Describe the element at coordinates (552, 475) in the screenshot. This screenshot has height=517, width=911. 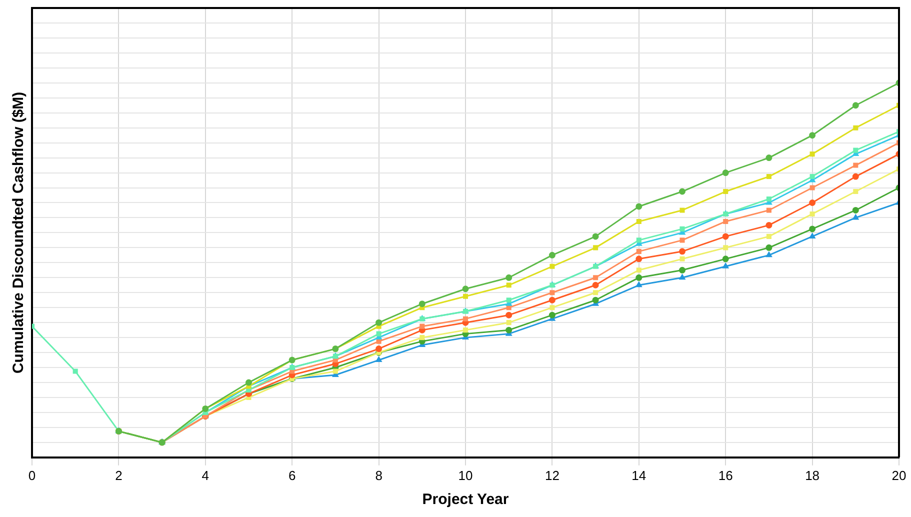
I see `x-tick-label: 12` at that location.